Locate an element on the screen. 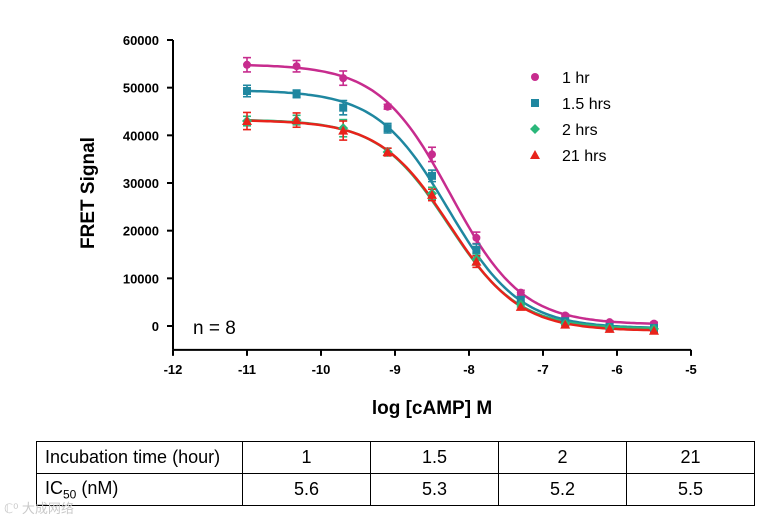  ic50-label: IC is located at coordinates (54, 487).